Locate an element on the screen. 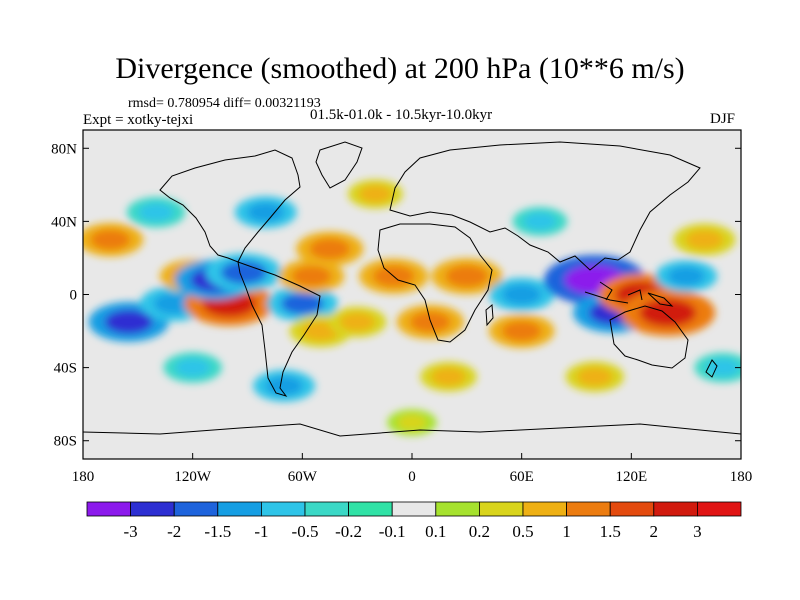 This screenshot has width=800, height=600. x-tick-label-5: 120E is located at coordinates (631, 477).